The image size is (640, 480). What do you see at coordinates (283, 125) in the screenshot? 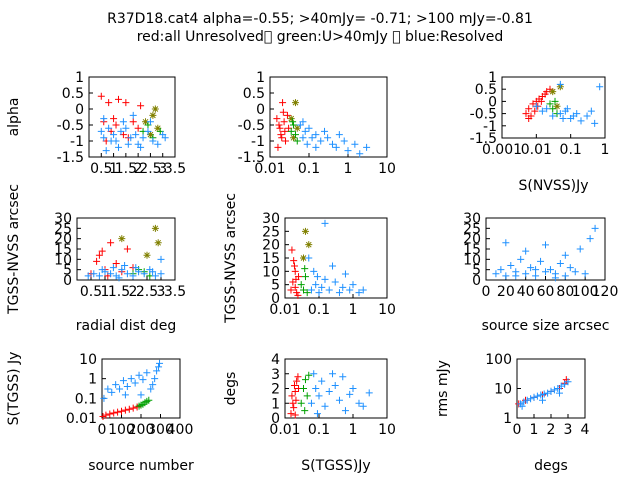
I see `series-red` at bounding box center [283, 125].